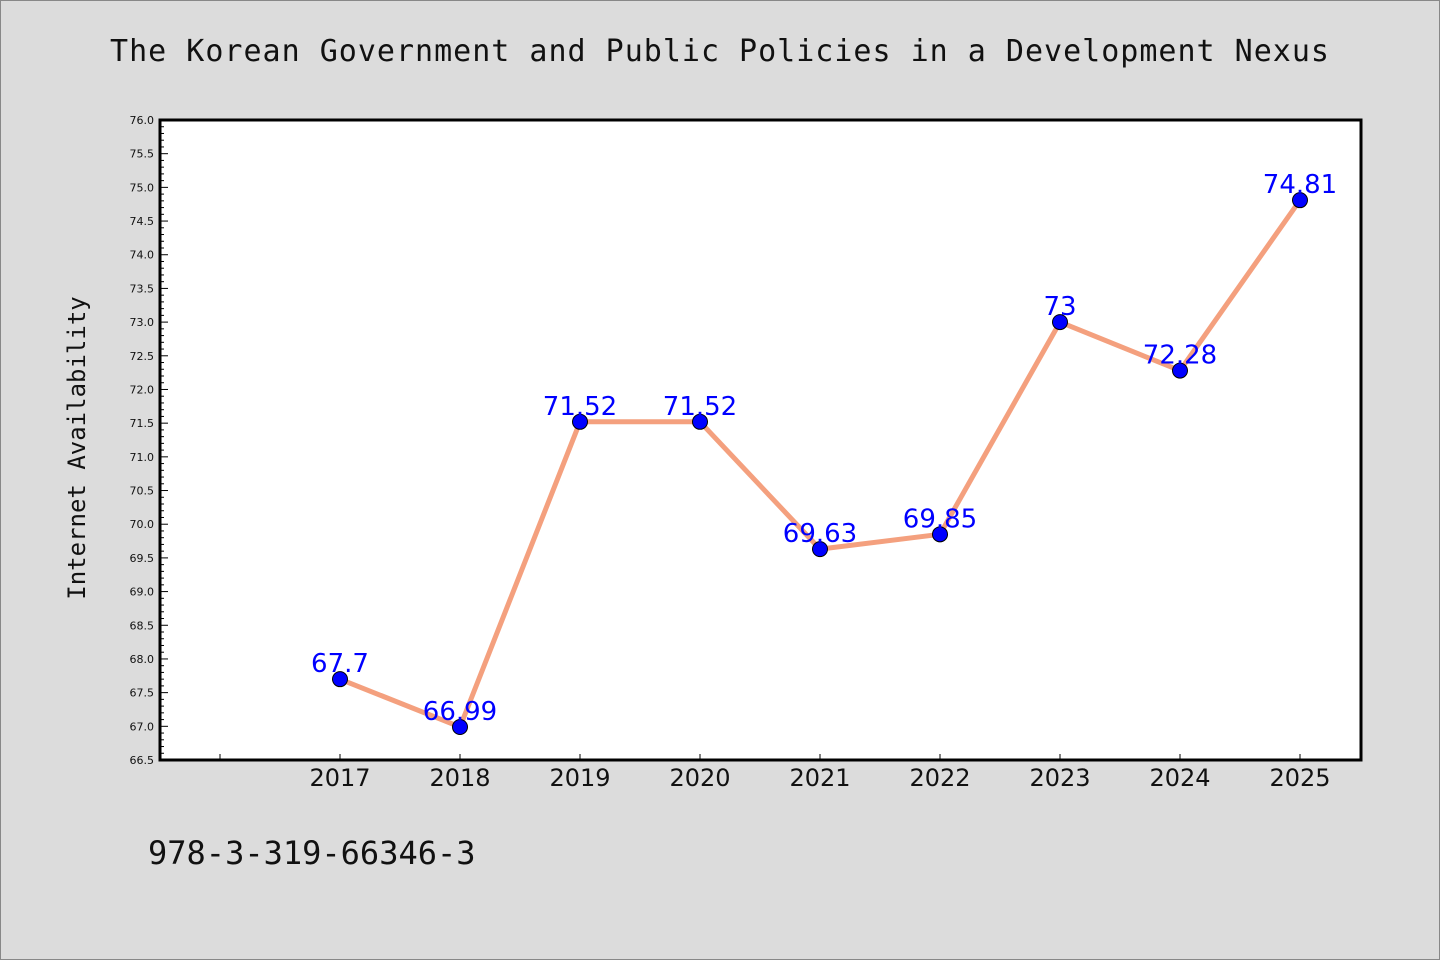 This screenshot has width=1440, height=960. What do you see at coordinates (579, 778) in the screenshot?
I see `x-tick-label: 2019` at bounding box center [579, 778].